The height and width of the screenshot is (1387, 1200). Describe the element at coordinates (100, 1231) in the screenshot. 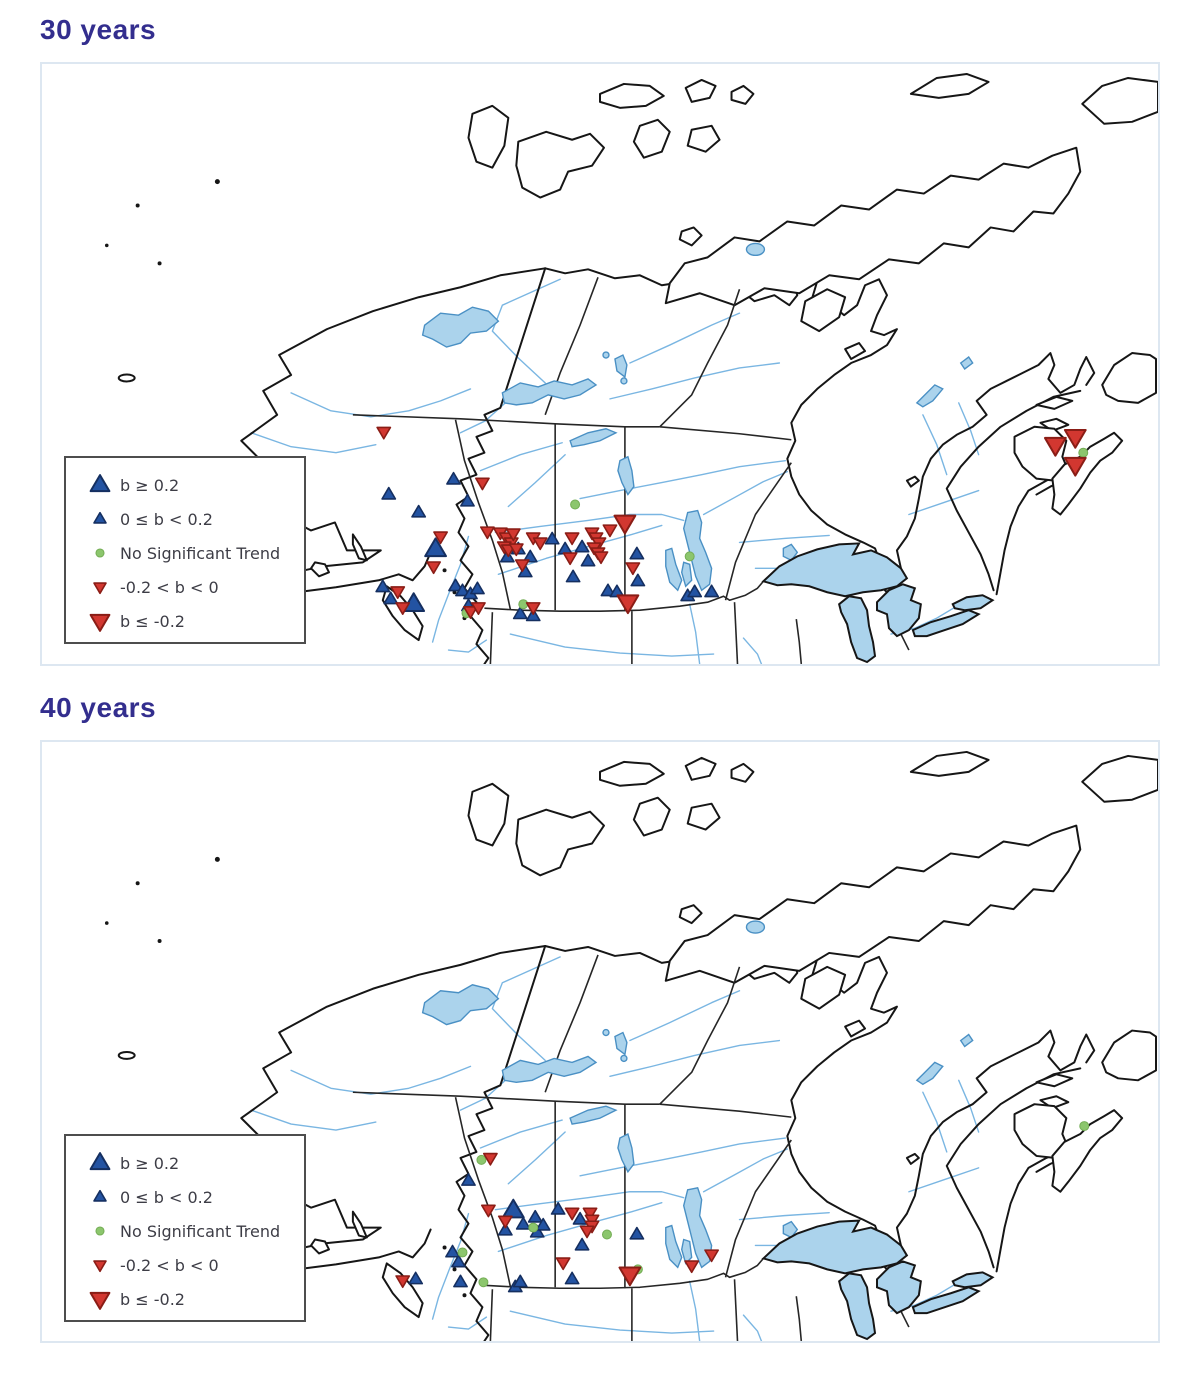

I see `legend-dot-icon` at that location.